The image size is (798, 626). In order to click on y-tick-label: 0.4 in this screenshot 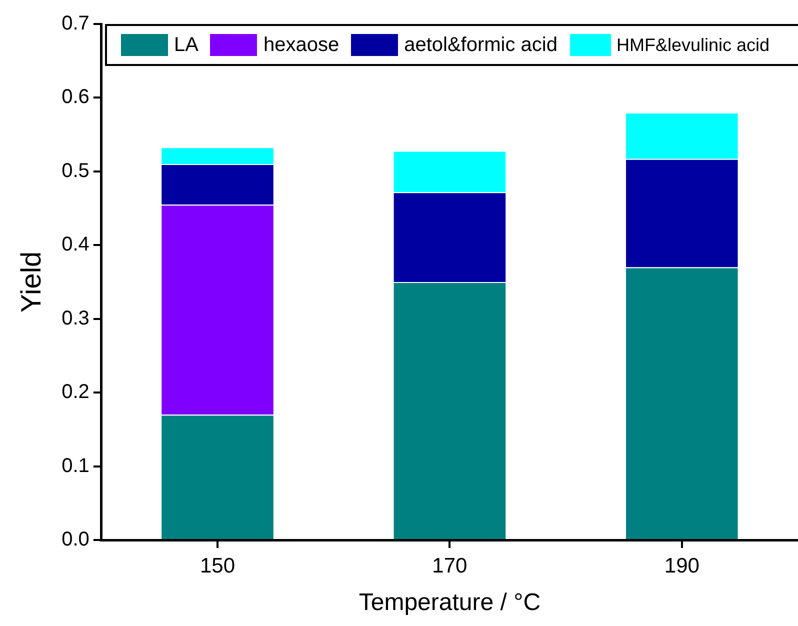, I will do `click(76, 245)`.